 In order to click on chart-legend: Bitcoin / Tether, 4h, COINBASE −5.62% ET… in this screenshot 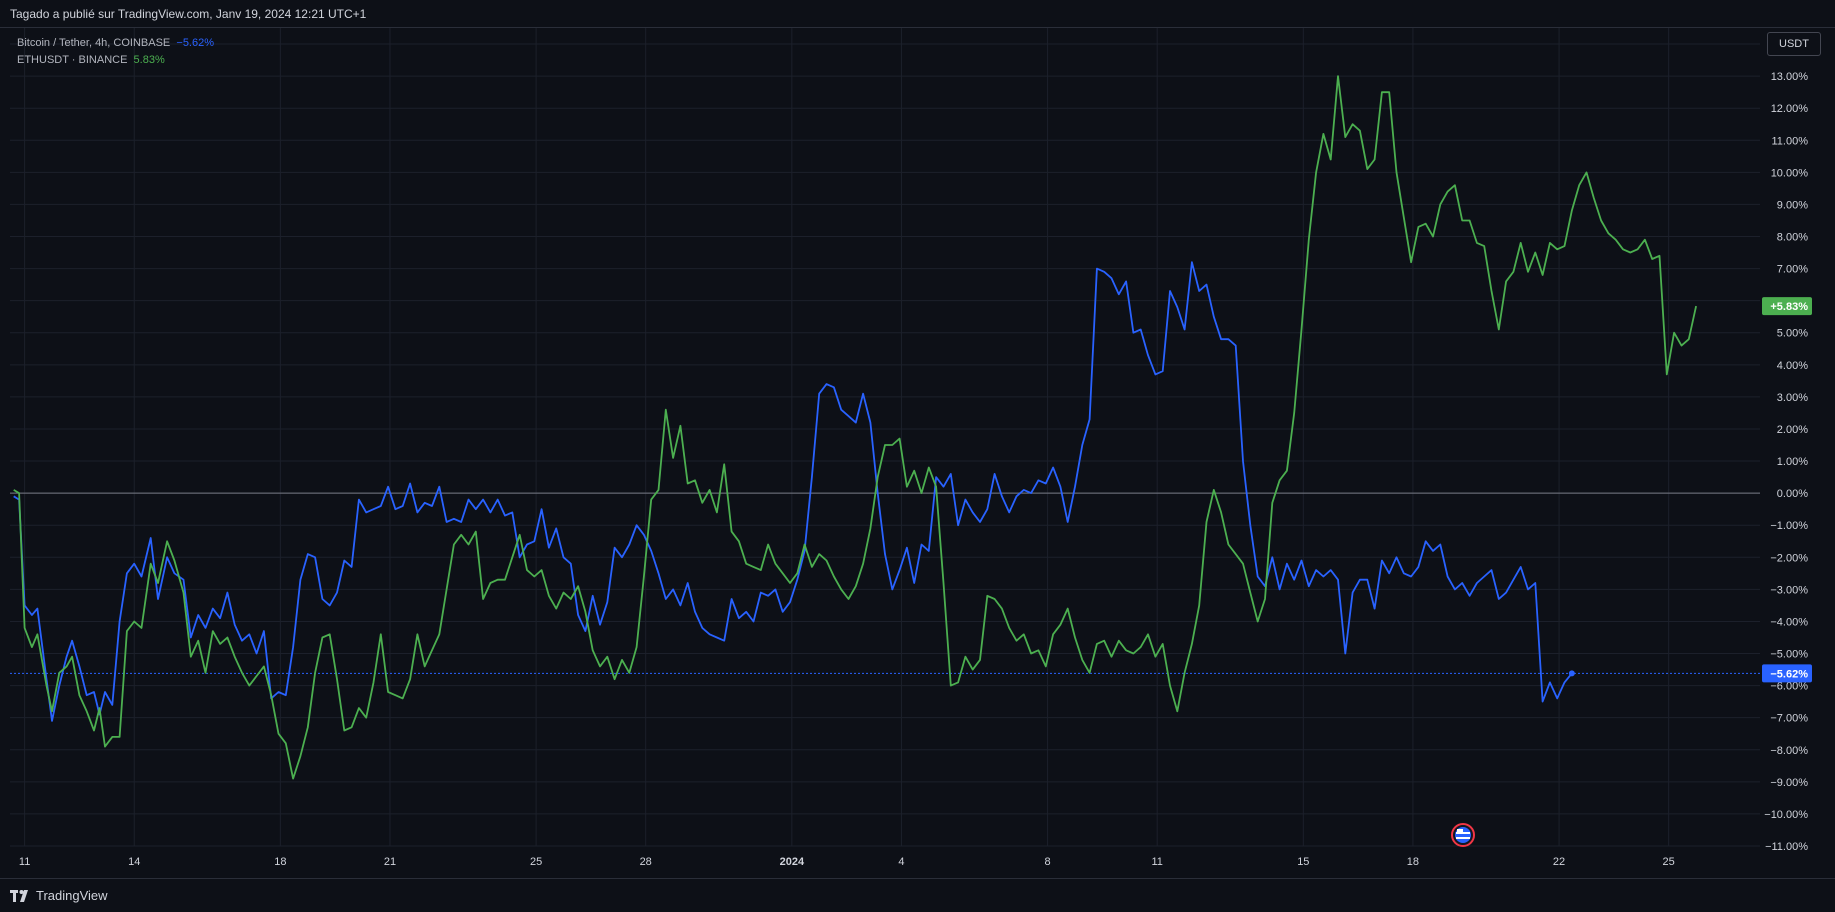, I will do `click(115, 52)`.